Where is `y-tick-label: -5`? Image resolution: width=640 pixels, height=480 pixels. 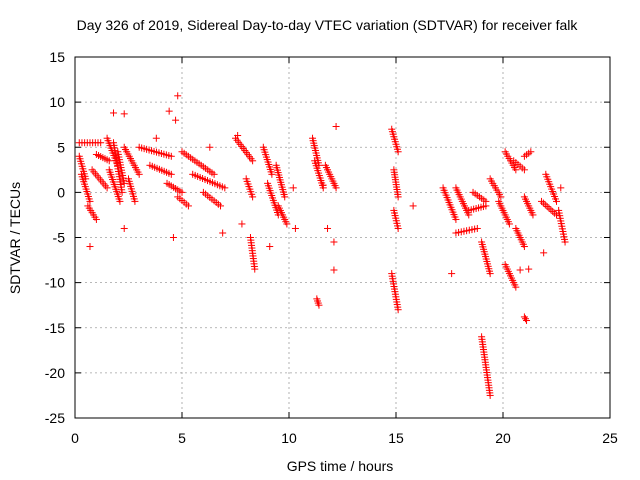 y-tick-label: -5 is located at coordinates (59, 238).